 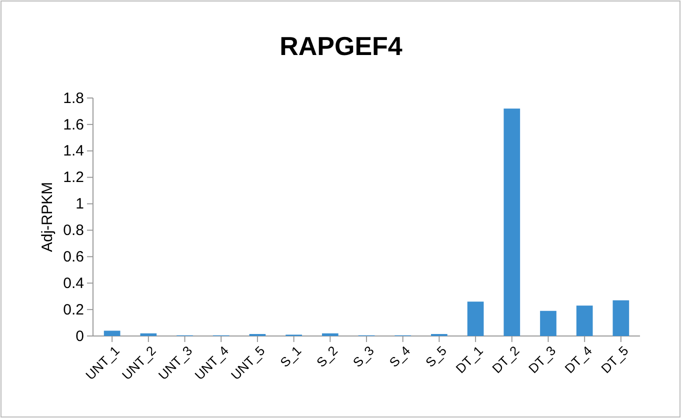 What do you see at coordinates (73, 283) in the screenshot?
I see `y-tick-label: 0.4` at bounding box center [73, 283].